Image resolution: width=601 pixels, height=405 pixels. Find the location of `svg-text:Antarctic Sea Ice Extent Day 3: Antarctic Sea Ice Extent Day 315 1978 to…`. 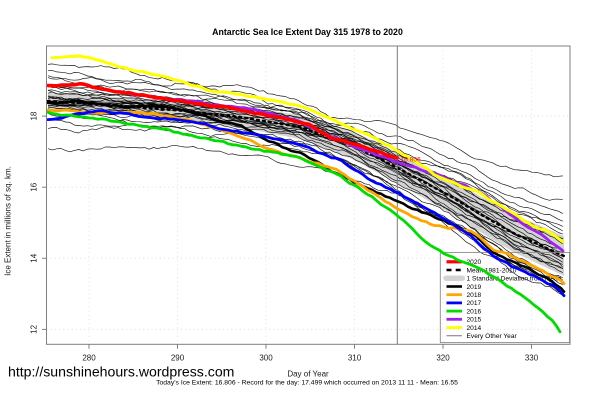

svg-text:Antarctic Sea Ice Extent Day 3: Antarctic Sea Ice Extent Day 315 1978 to… is located at coordinates (307, 32).